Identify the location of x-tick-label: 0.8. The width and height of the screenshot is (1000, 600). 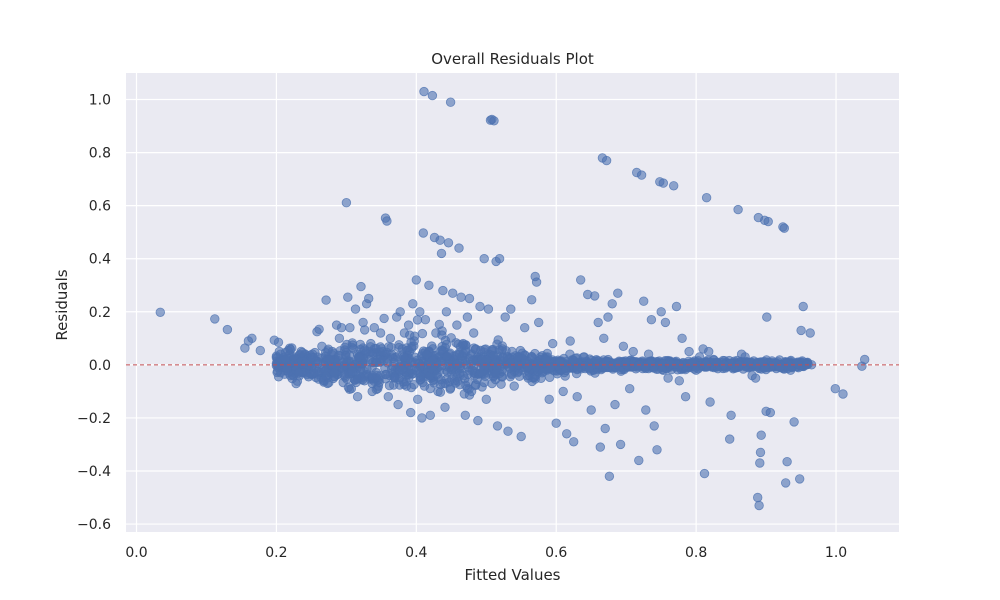
(696, 553).